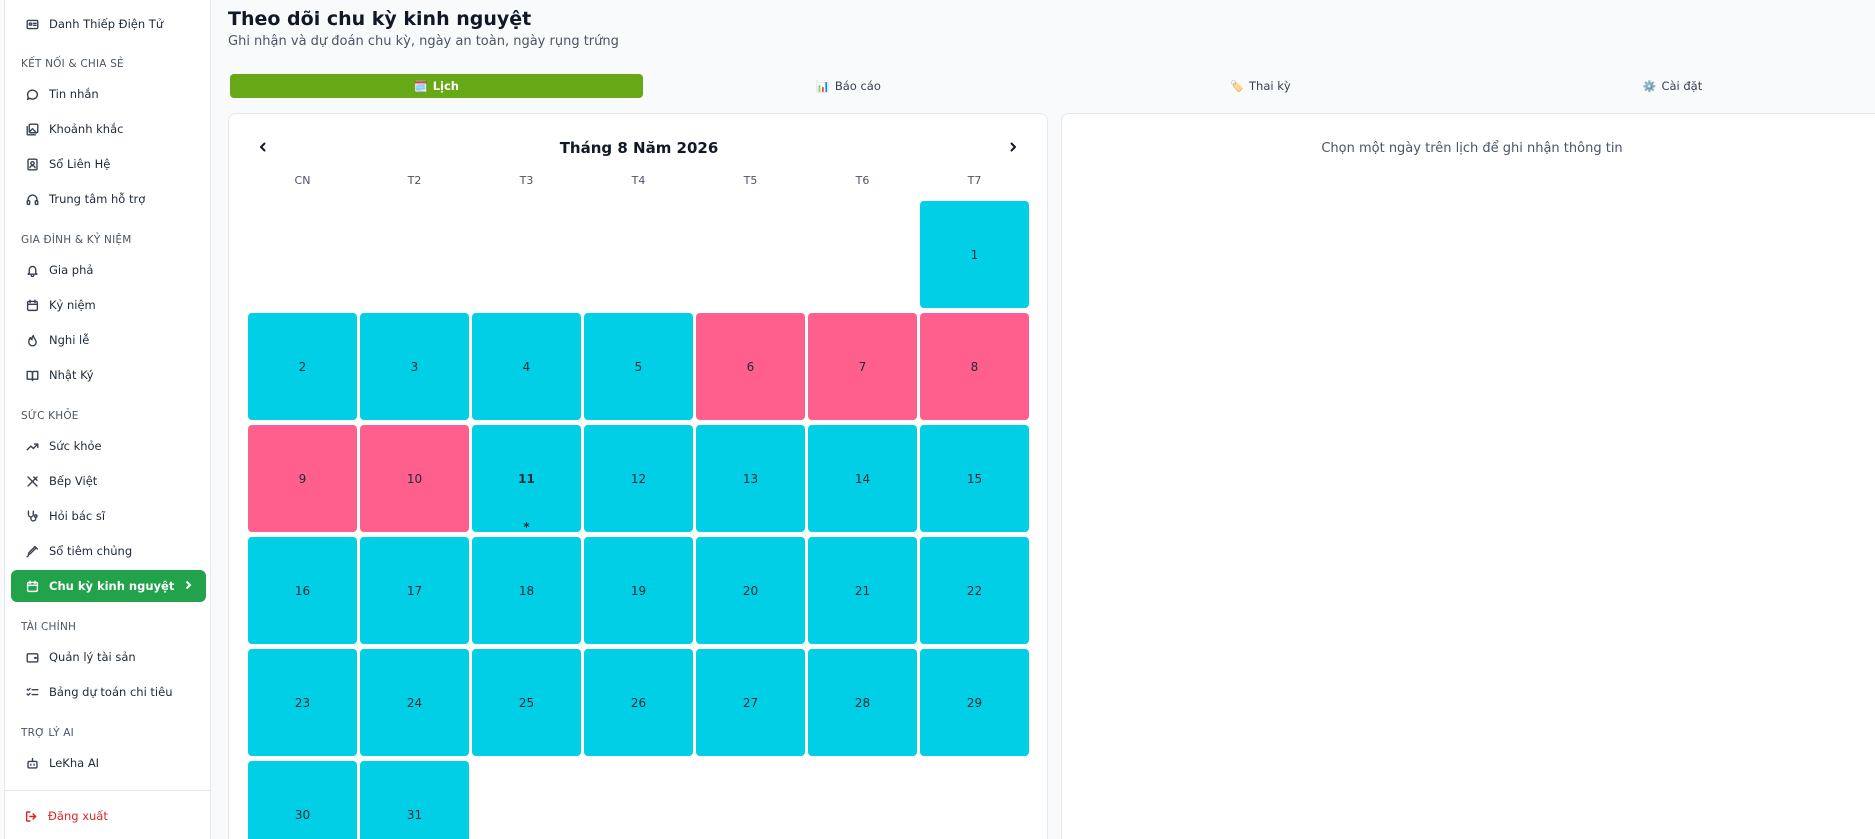 The image size is (1875, 839). Describe the element at coordinates (112, 586) in the screenshot. I see `sidebar-item-label: Chu kỳ kinh nguyệt` at that location.